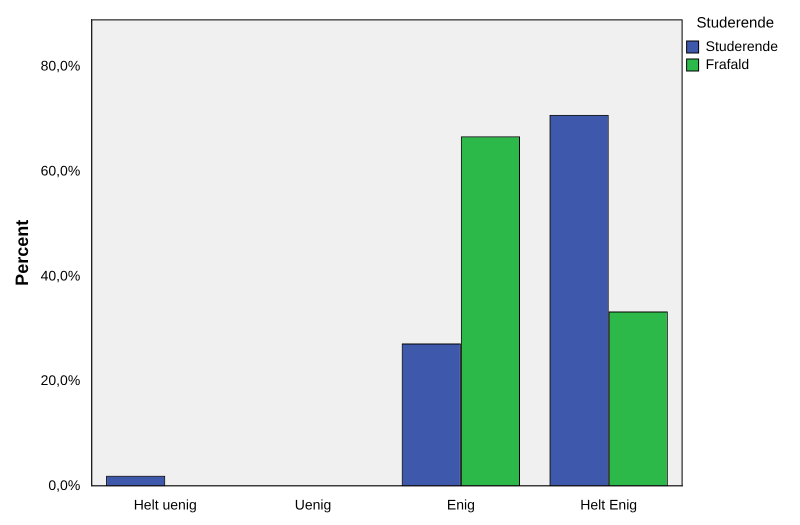 This screenshot has width=800, height=525. I want to click on y-tick-label: 0,0%, so click(64, 485).